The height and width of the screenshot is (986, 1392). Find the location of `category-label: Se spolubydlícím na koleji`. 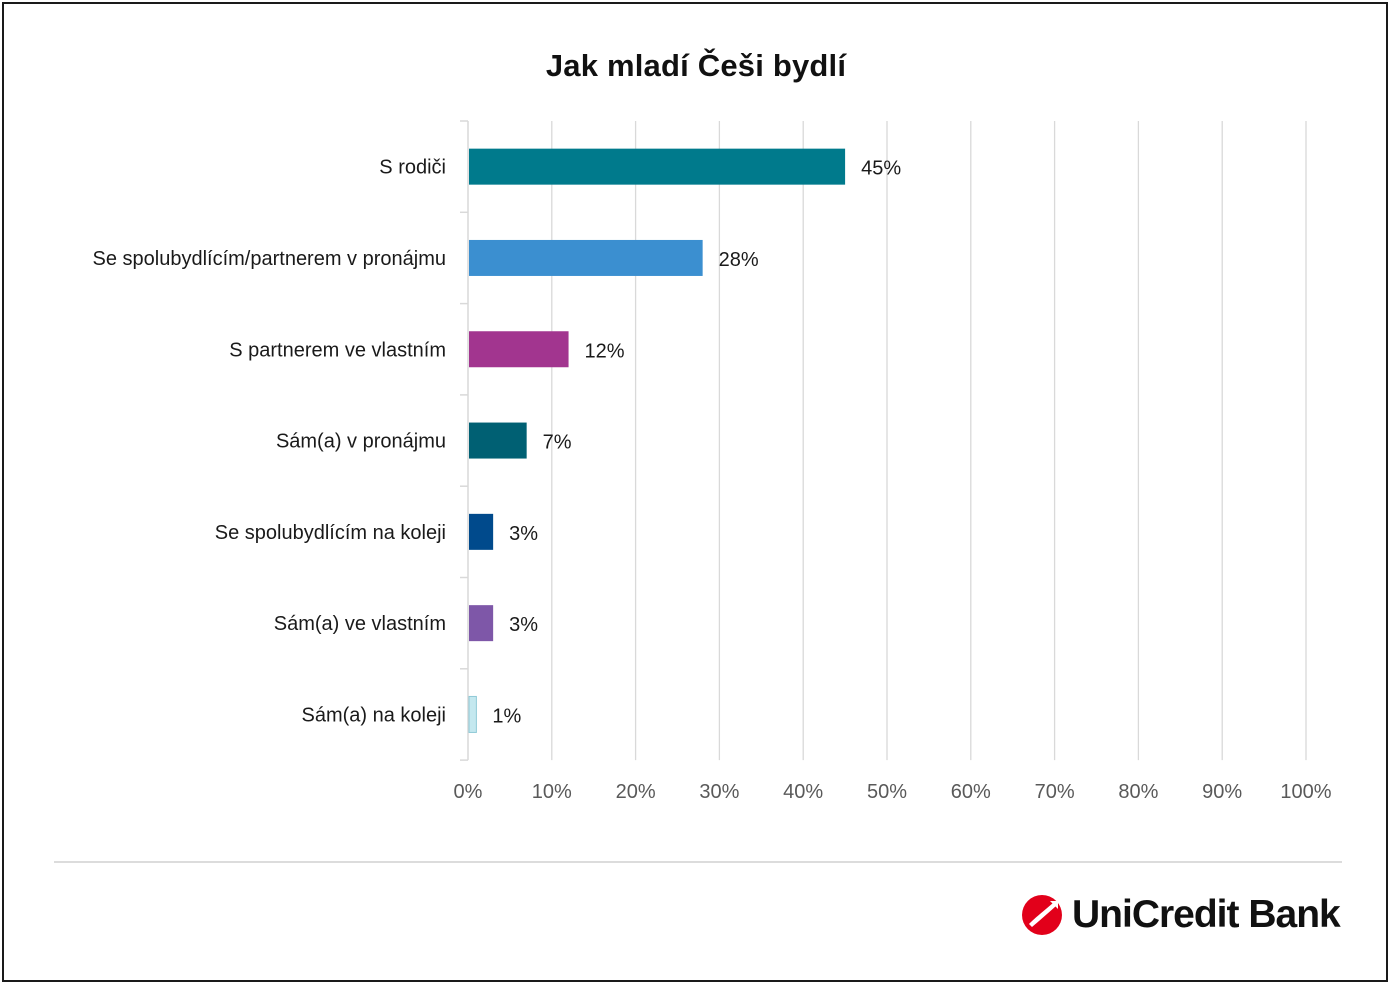

category-label: Se spolubydlícím na koleji is located at coordinates (330, 533).